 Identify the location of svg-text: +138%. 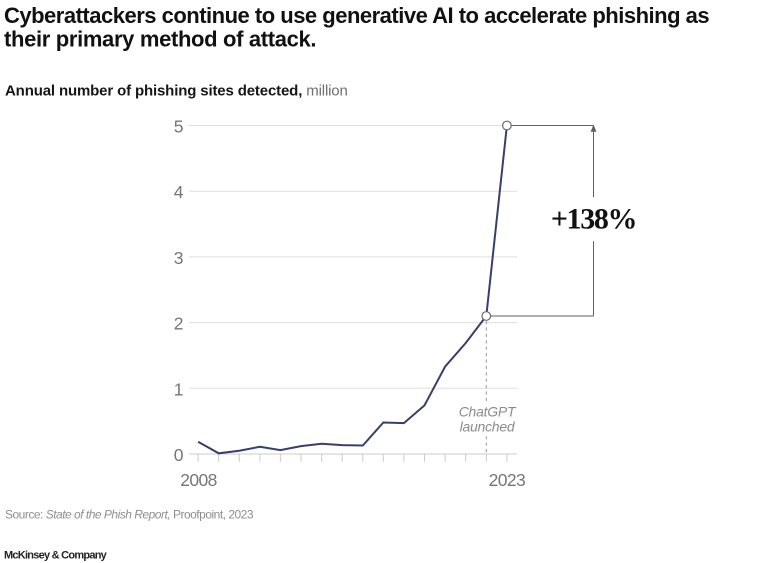
(593, 219).